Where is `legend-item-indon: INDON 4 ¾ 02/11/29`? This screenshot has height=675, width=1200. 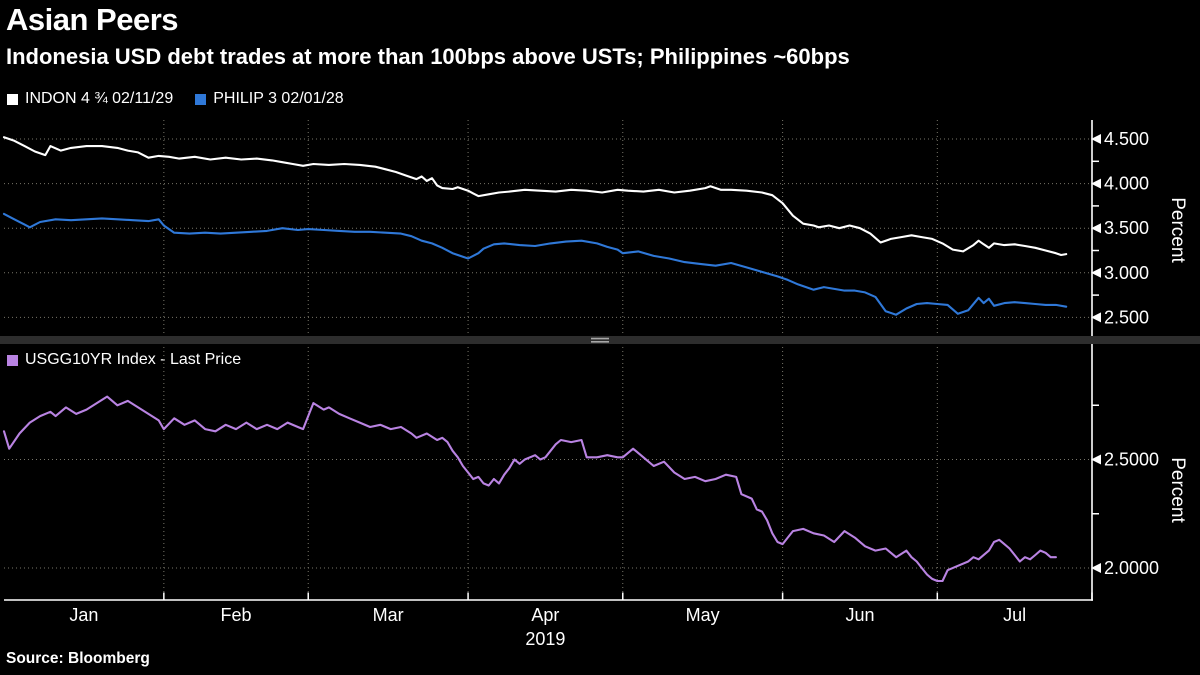 legend-item-indon: INDON 4 ¾ 02/11/29 is located at coordinates (90, 99).